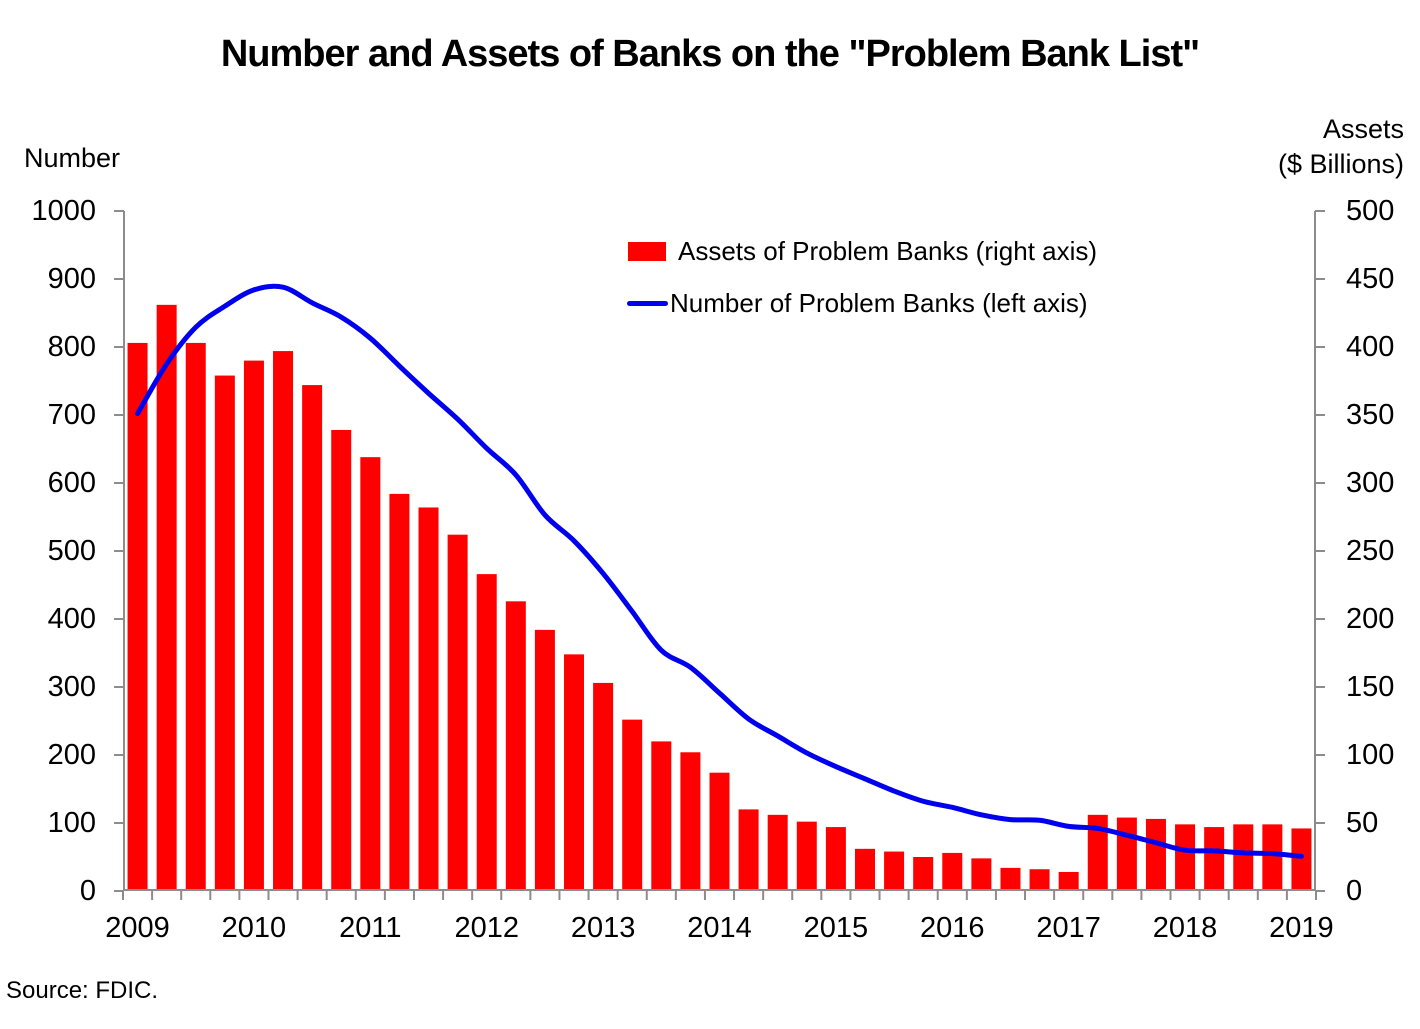 The width and height of the screenshot is (1420, 1029). What do you see at coordinates (71, 619) in the screenshot?
I see `left-axis-tick-label: 400` at bounding box center [71, 619].